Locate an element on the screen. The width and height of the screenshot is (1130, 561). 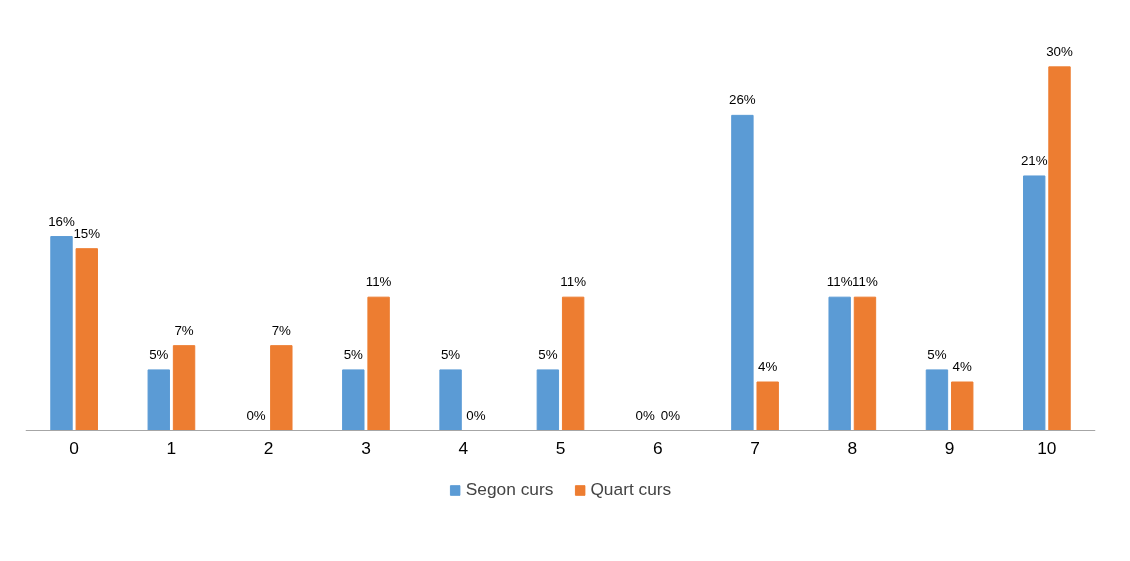
x-tick-label: 8 is located at coordinates (852, 447).